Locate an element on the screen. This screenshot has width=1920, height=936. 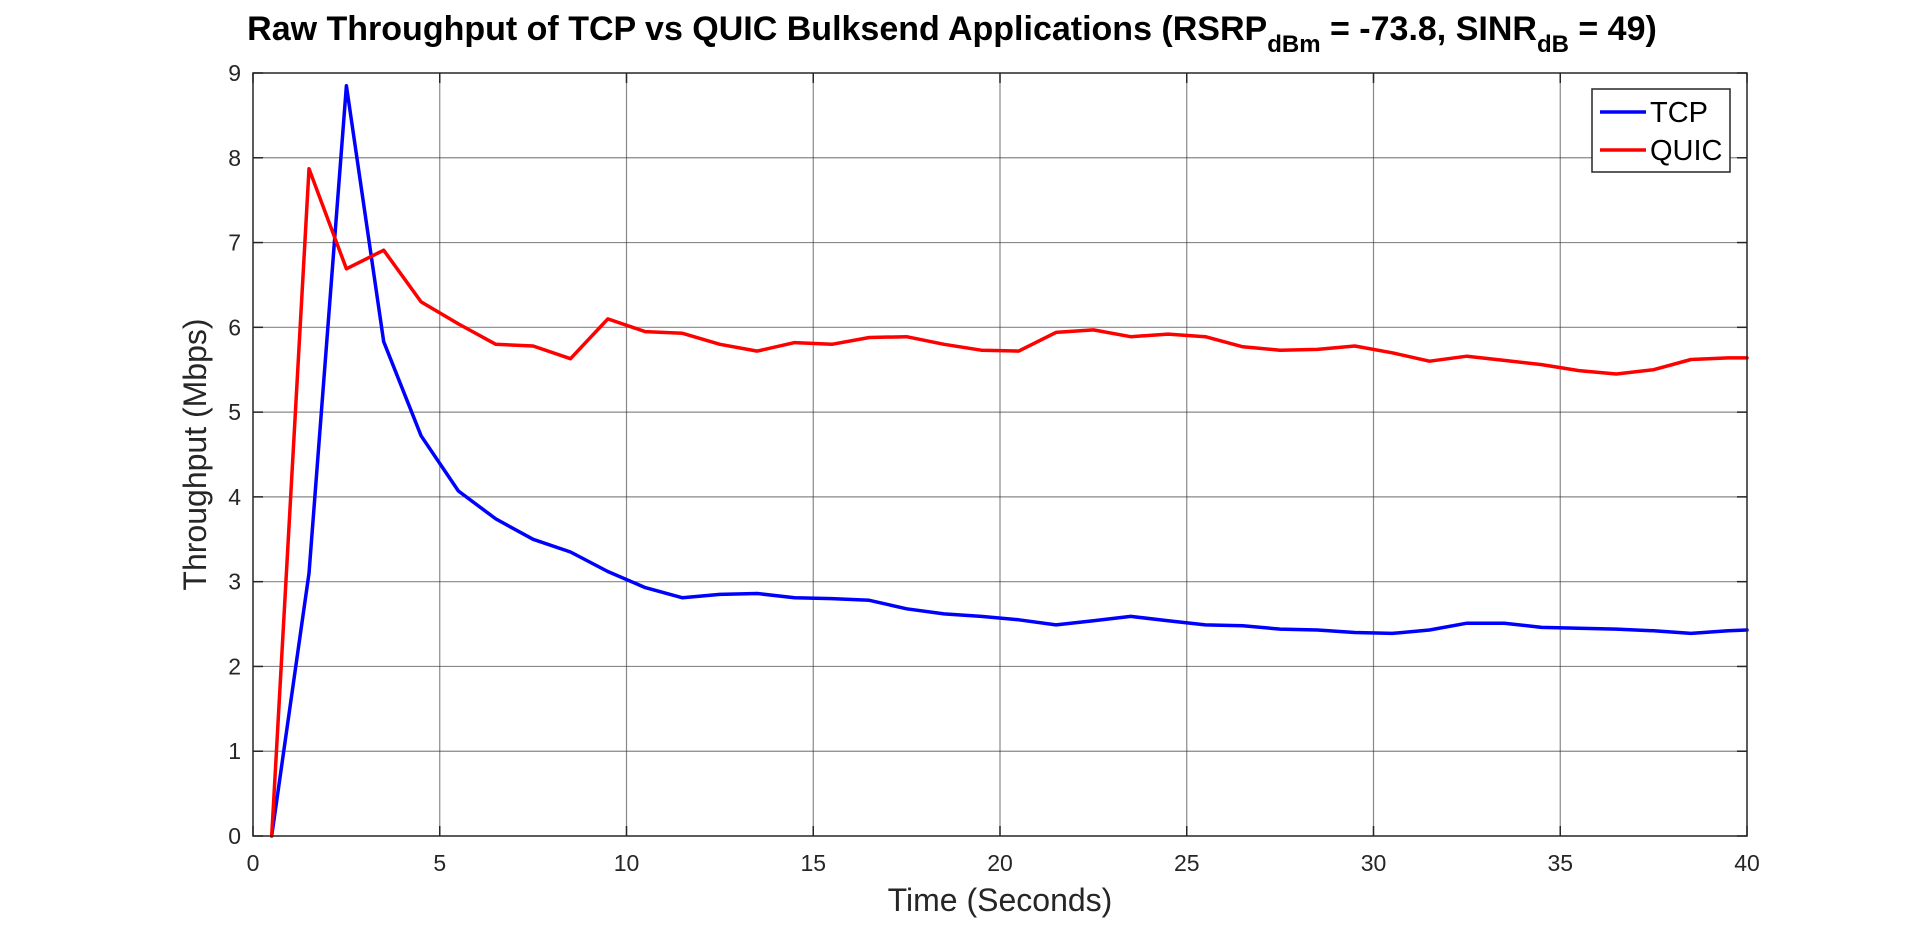
y-axis-label: Throughput (Mbps) is located at coordinates (195, 454).